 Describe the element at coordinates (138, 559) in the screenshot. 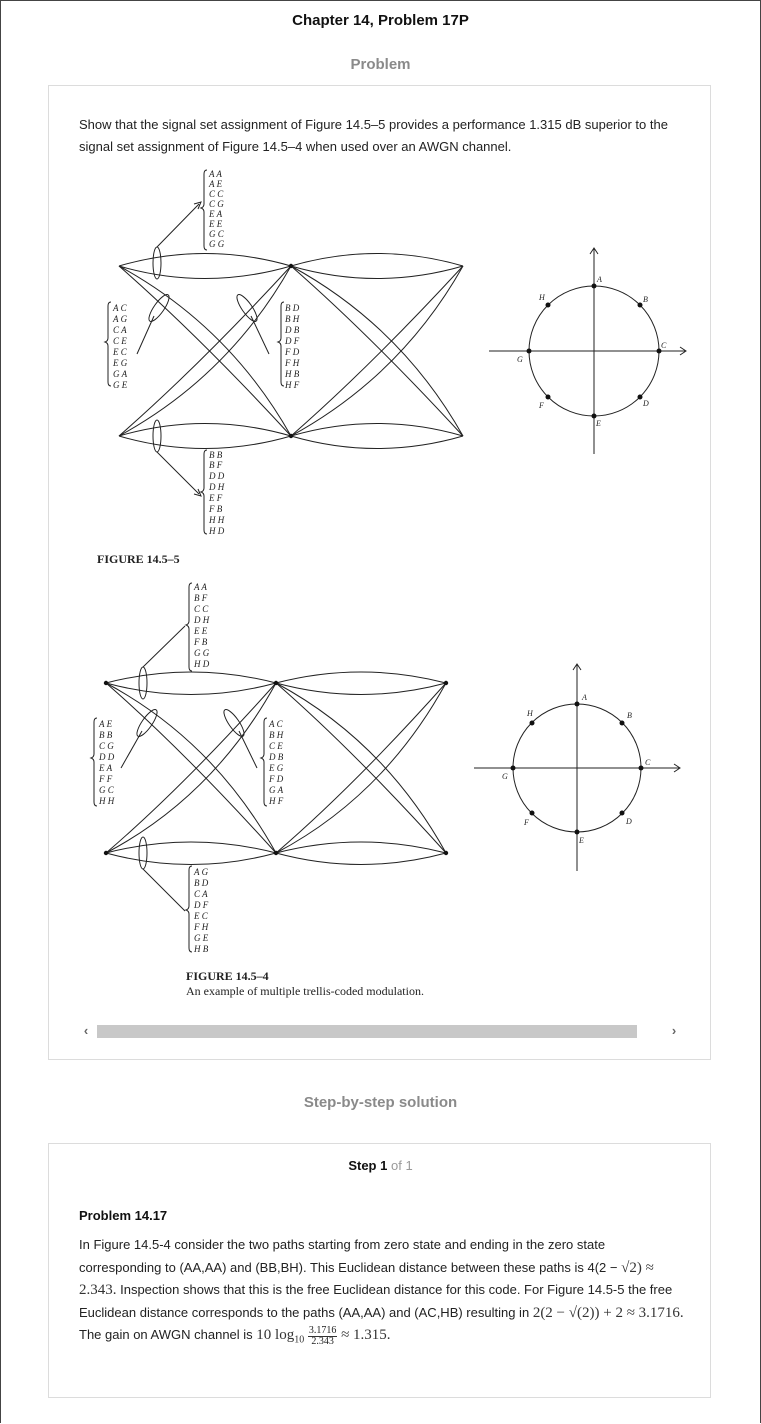

I see `figure-a-caption: FIGURE 14.5–5` at that location.